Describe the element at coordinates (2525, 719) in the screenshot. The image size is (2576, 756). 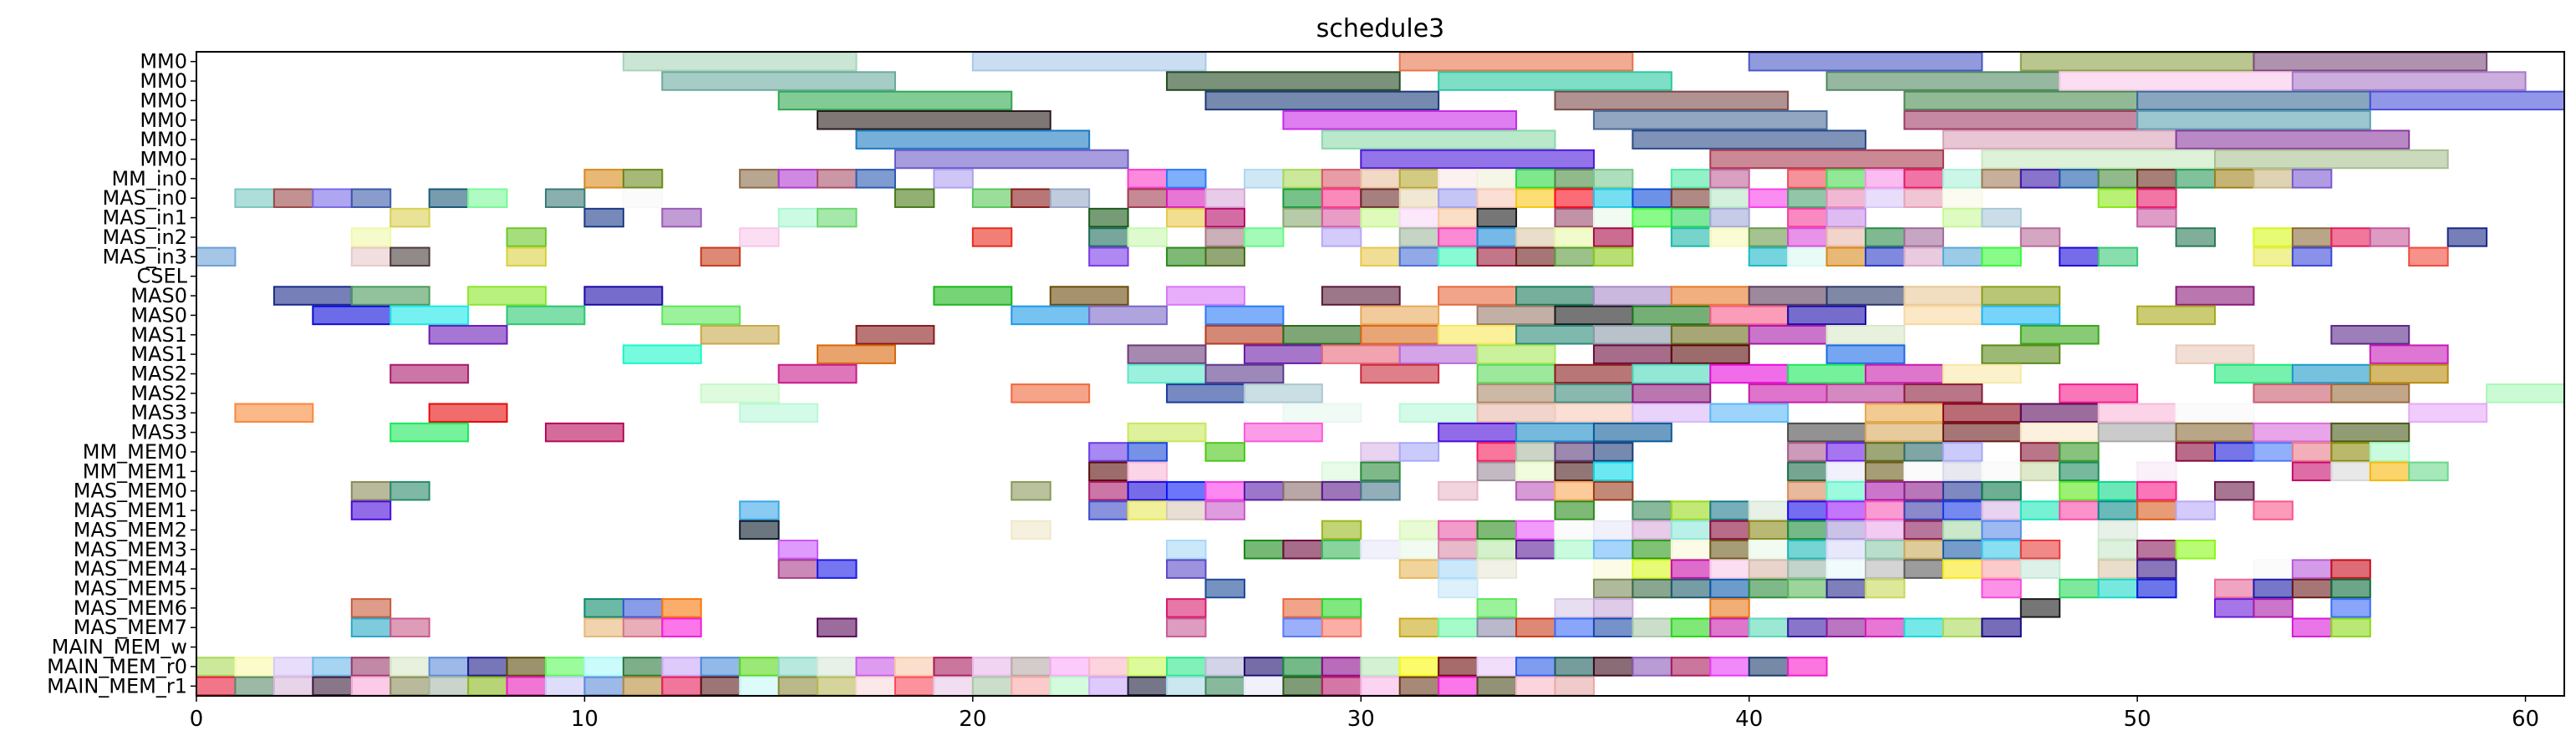
I see `x-tick-label: 60` at that location.